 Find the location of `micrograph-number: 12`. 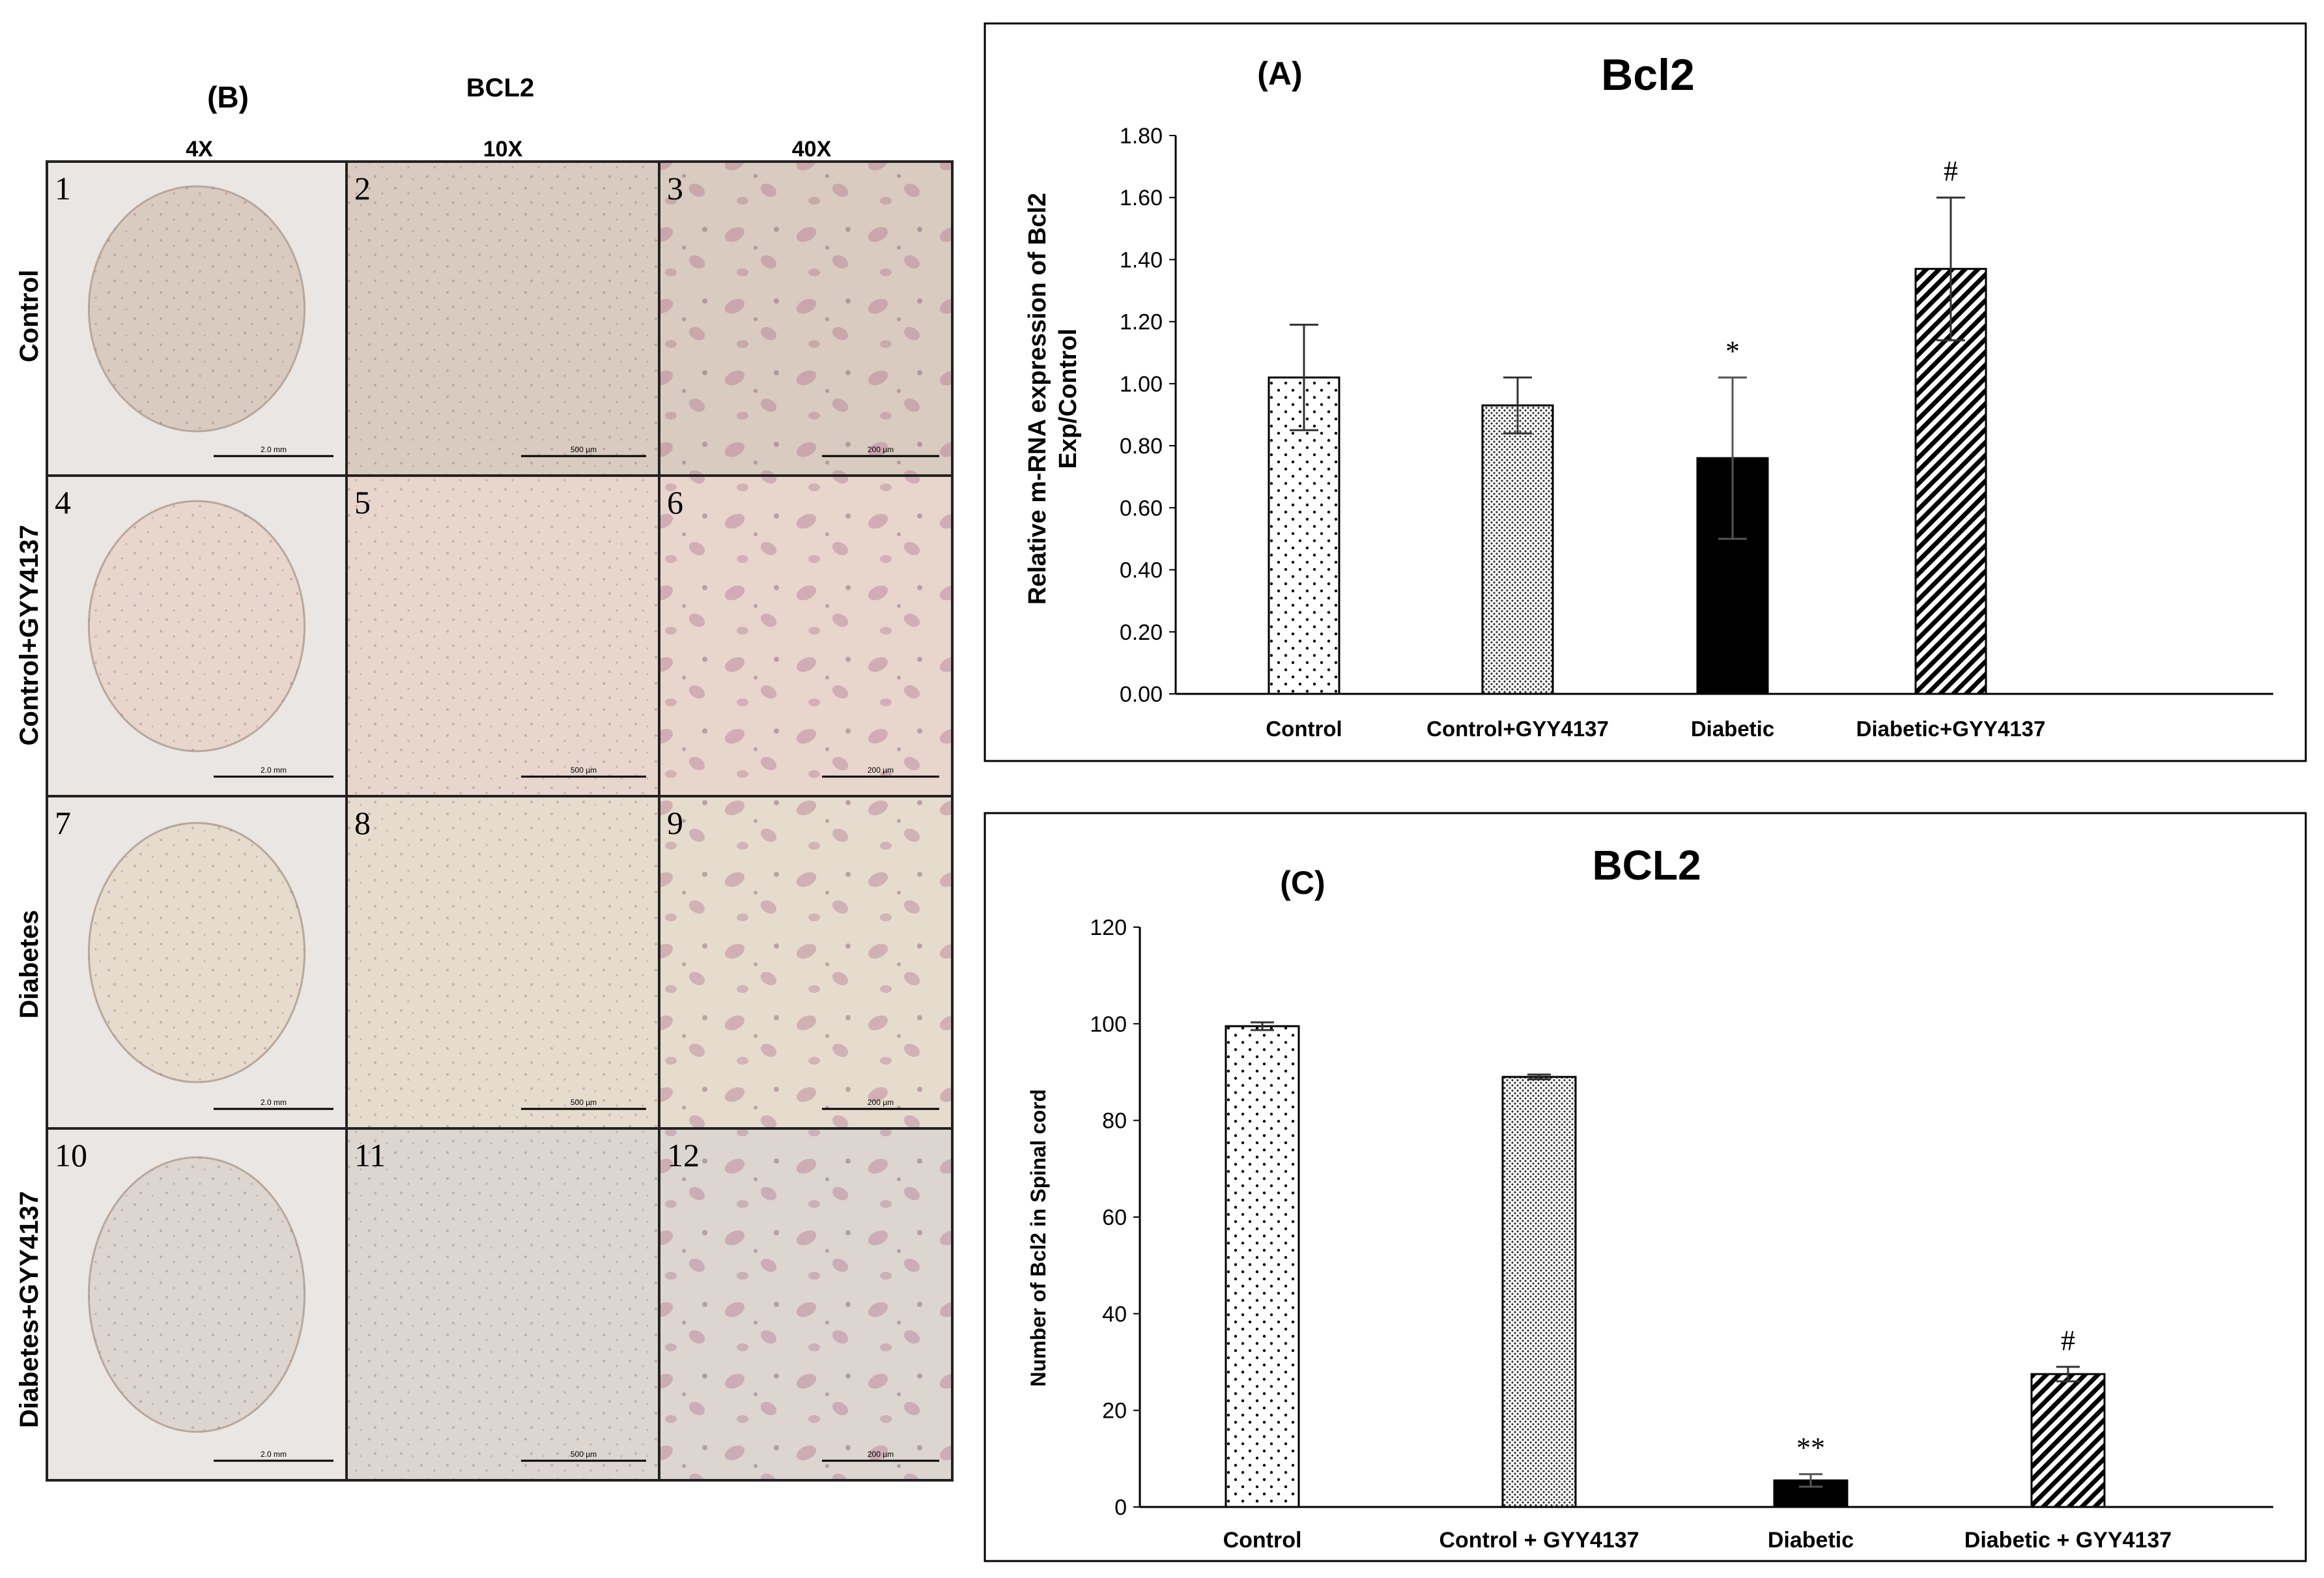

micrograph-number: 12 is located at coordinates (683, 1155).